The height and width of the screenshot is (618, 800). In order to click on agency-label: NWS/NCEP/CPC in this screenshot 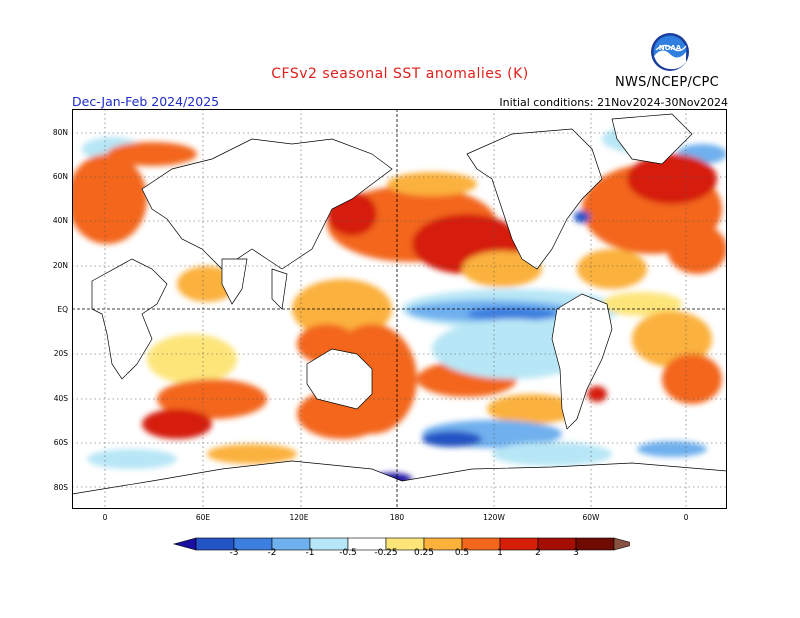, I will do `click(667, 82)`.